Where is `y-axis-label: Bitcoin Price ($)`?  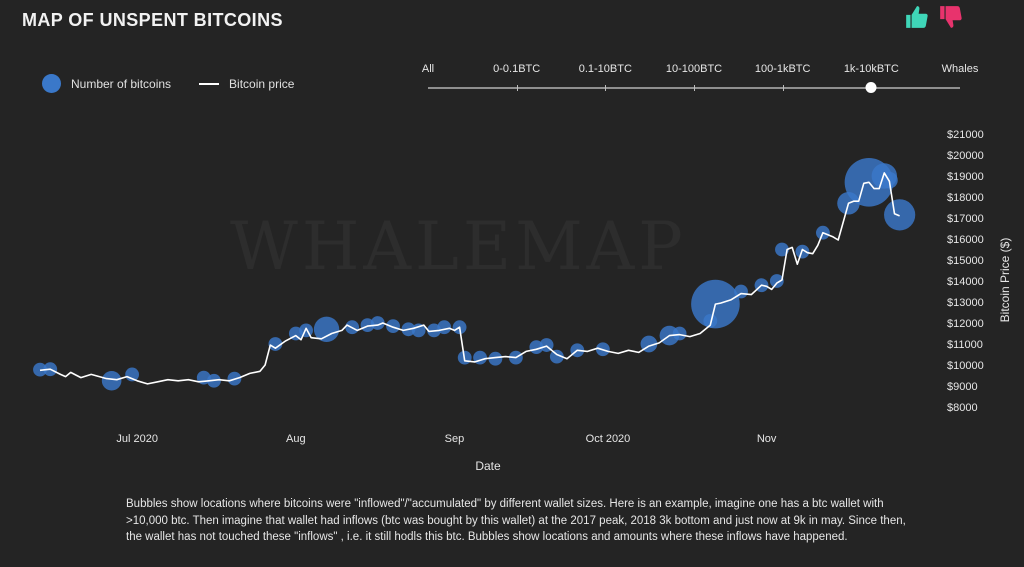 y-axis-label: Bitcoin Price ($) is located at coordinates (1005, 280).